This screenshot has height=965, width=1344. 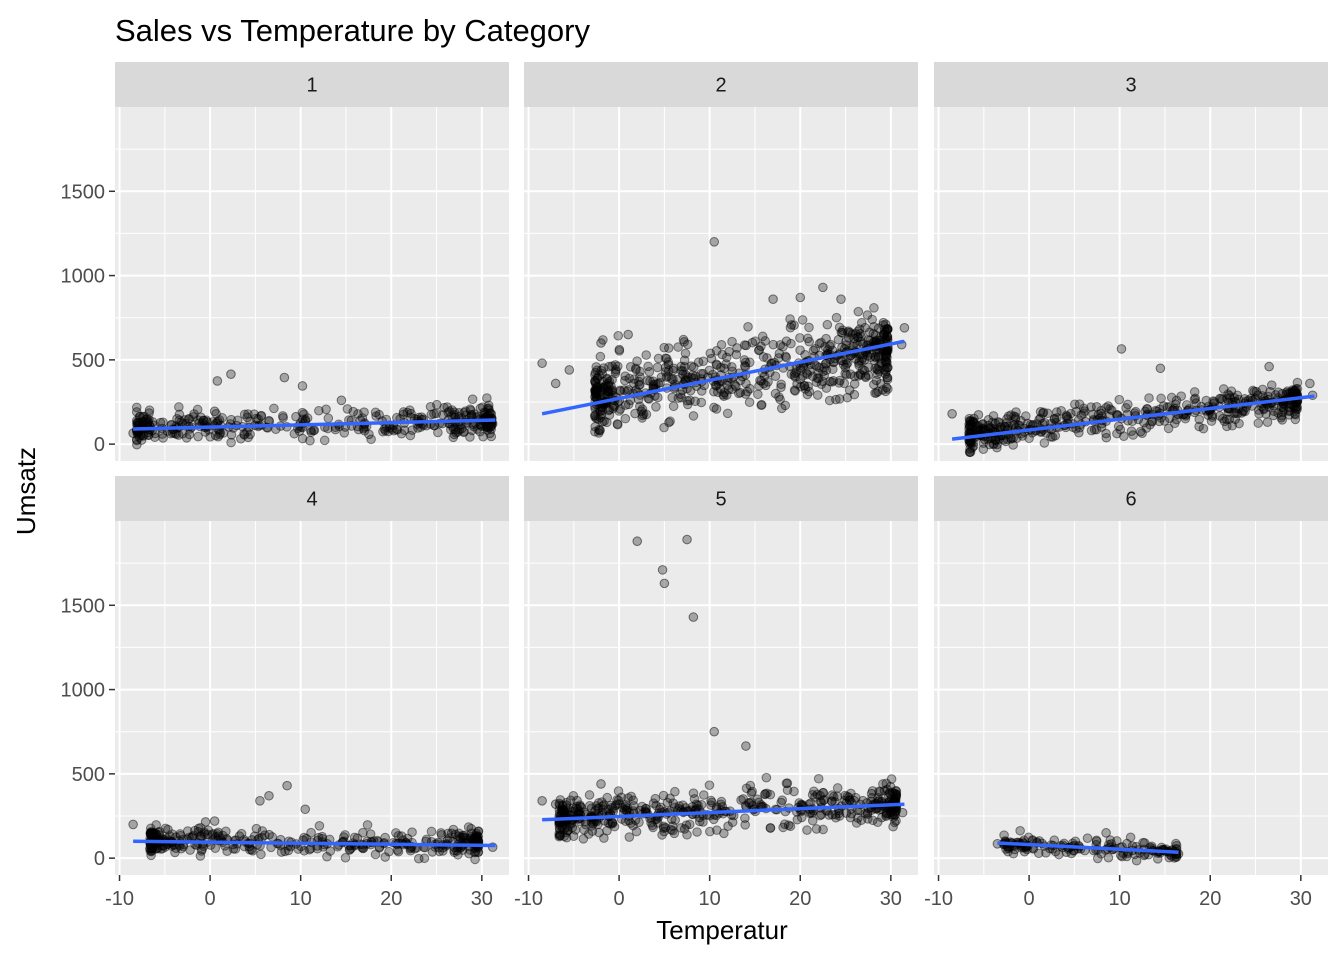 I want to click on x-tick-label: 10, so click(x=301, y=899).